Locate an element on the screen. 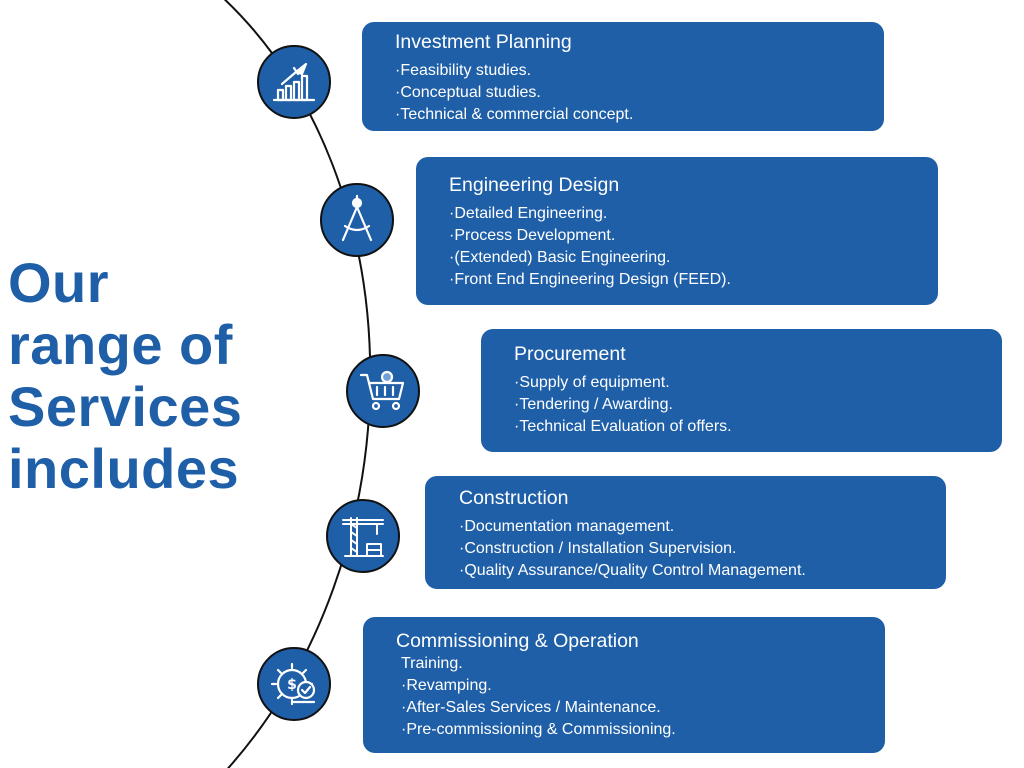 The width and height of the screenshot is (1024, 768). list-item: ·Technical & commercial concept. is located at coordinates (514, 114).